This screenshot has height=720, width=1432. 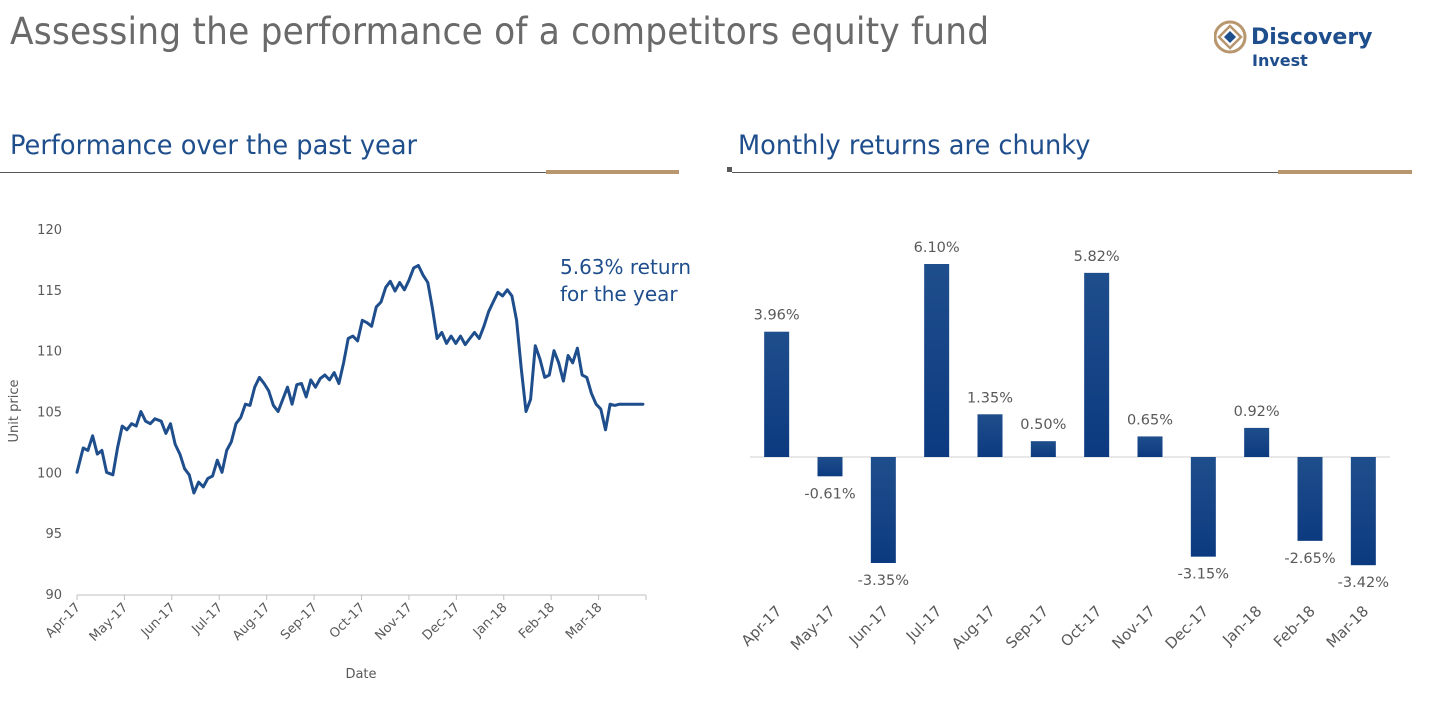 I want to click on bar-data-label: 6.10%, so click(x=937, y=248).